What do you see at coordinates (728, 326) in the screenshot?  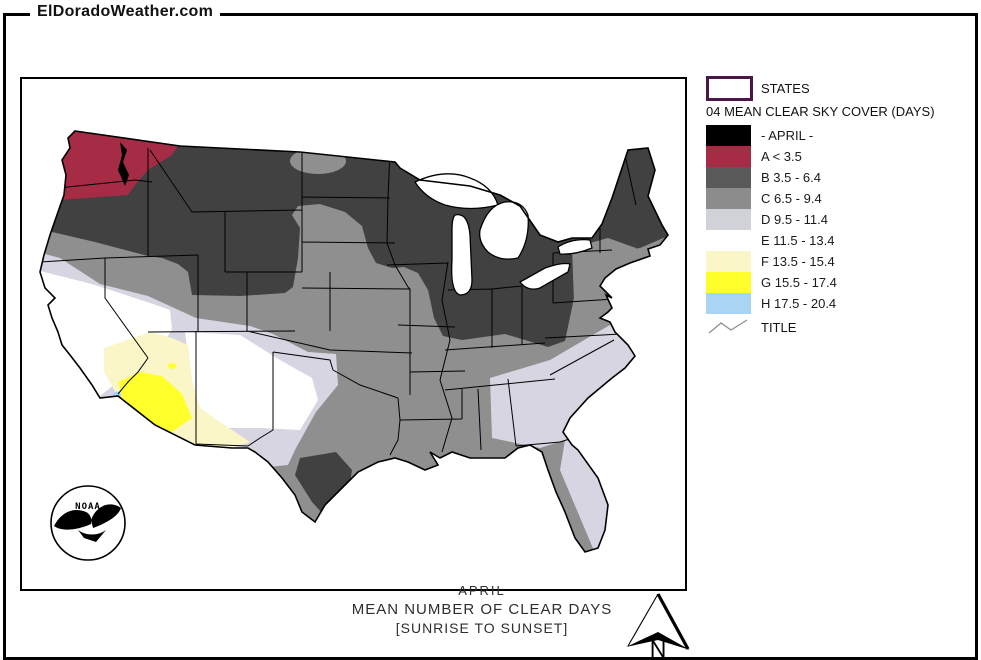 I see `zigzag-line-icon` at bounding box center [728, 326].